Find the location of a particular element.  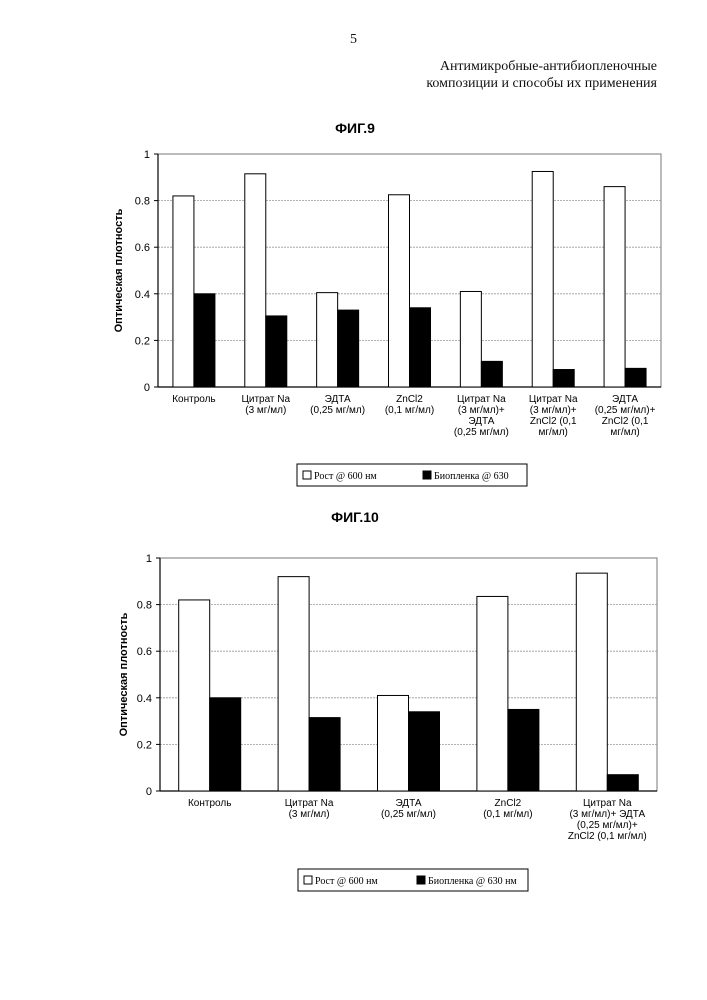

x-category-label: (3 мг/мл)+ ЭДТА is located at coordinates (607, 814).